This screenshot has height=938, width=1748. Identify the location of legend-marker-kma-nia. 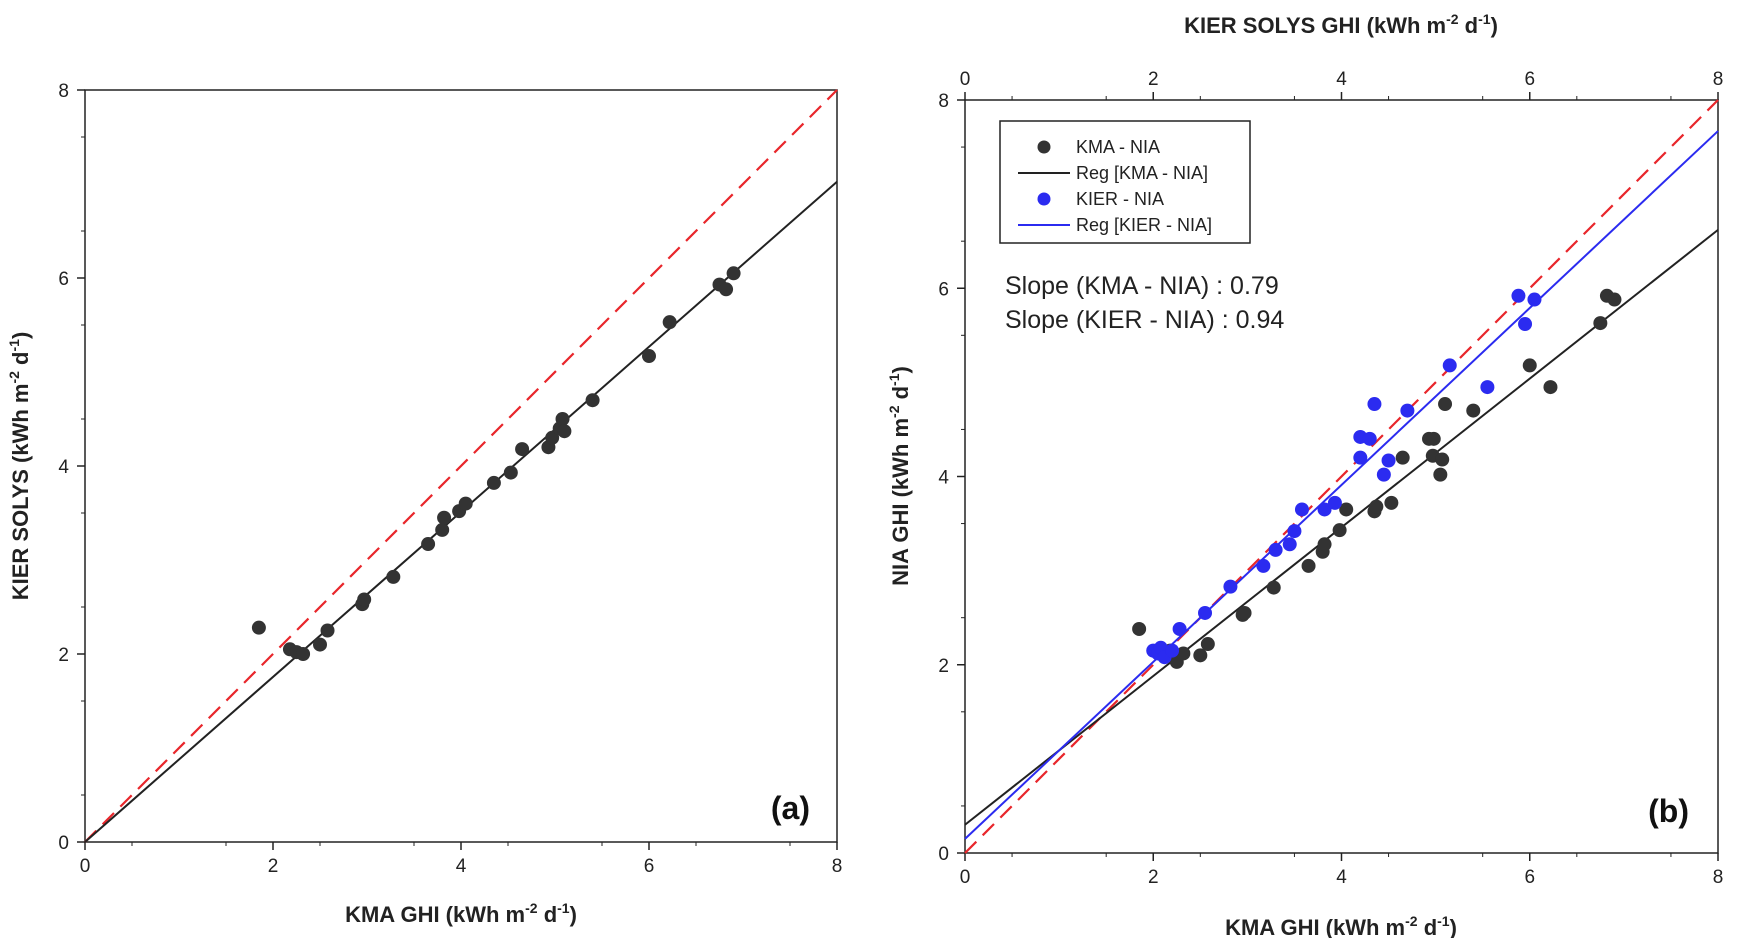
(1044, 147).